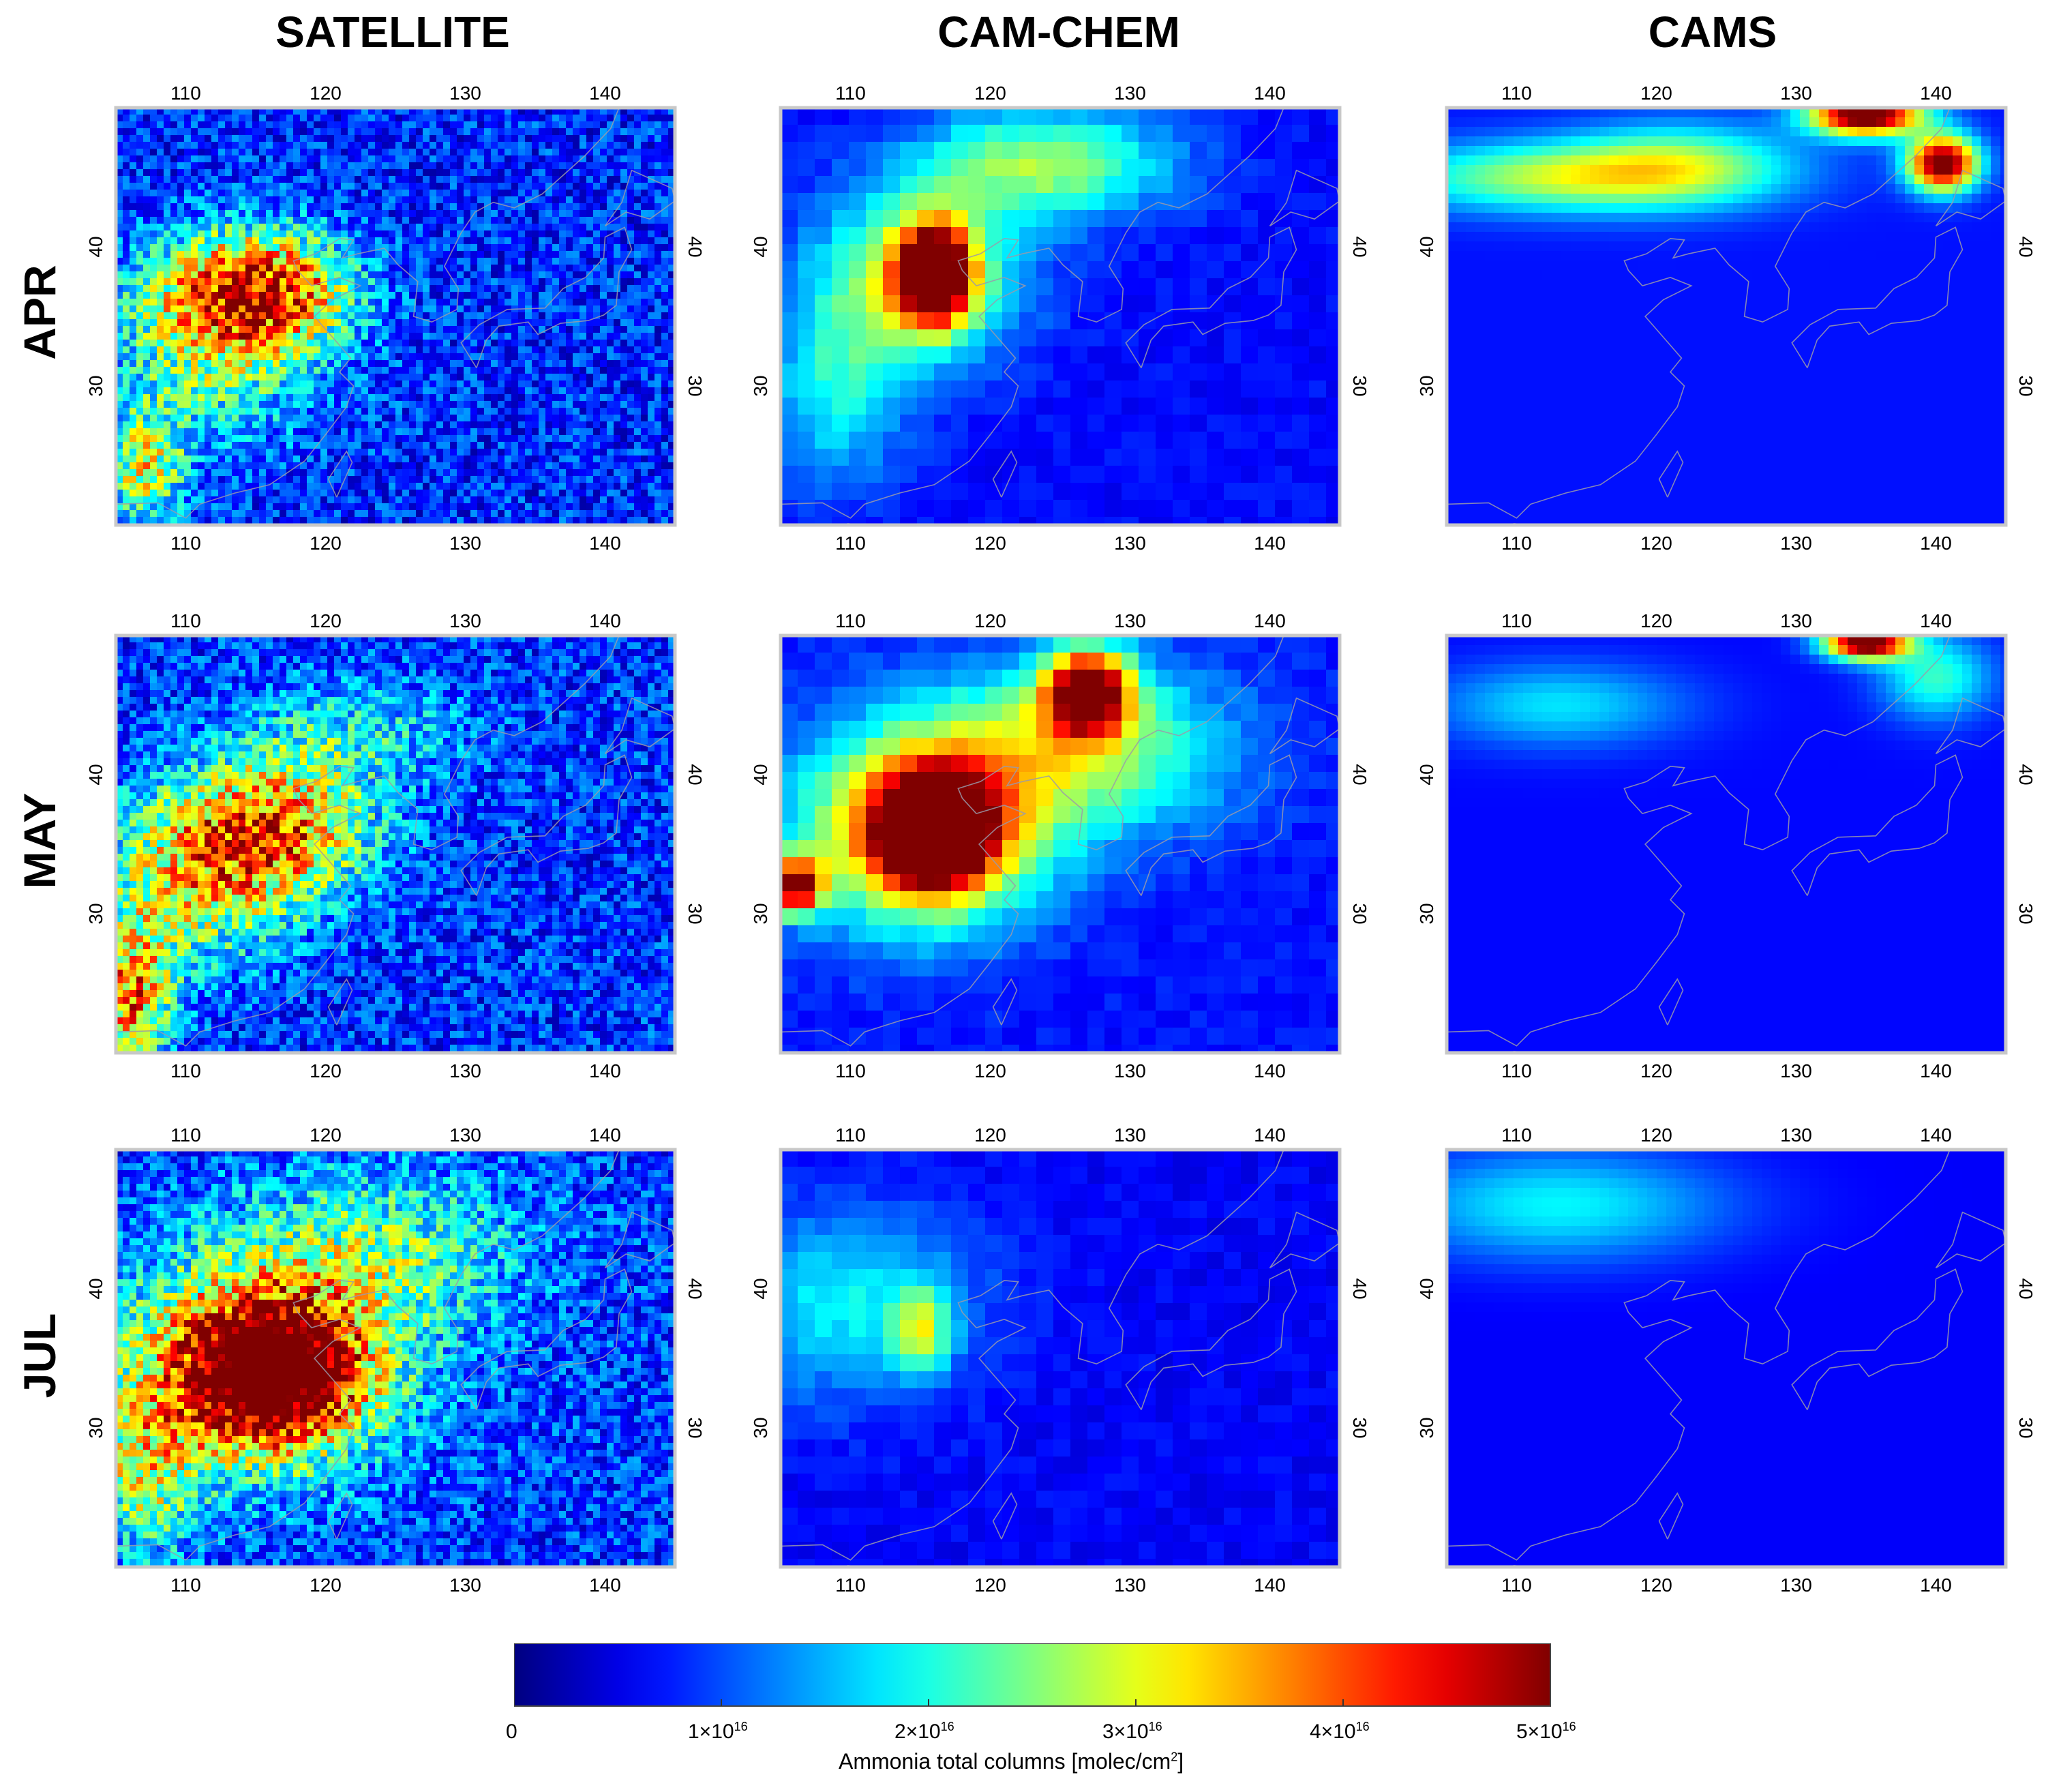  I want to click on column-title-satellite: SATELLITE, so click(393, 32).